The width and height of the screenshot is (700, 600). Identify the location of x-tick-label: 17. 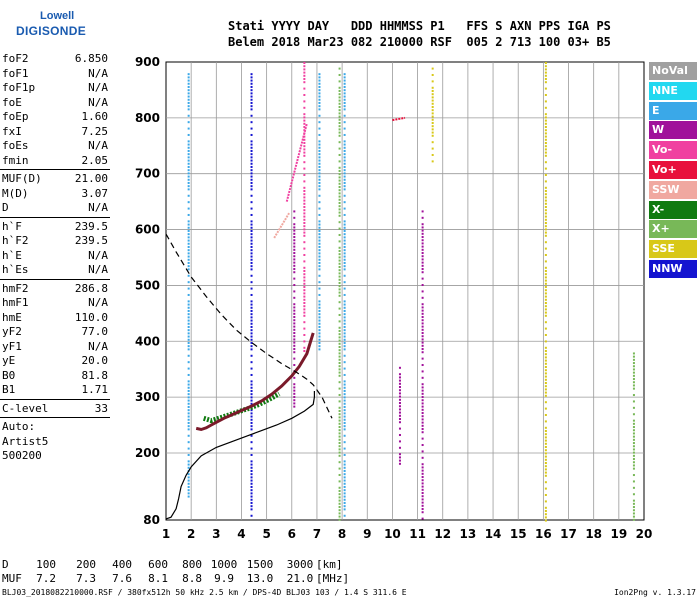
(568, 534).